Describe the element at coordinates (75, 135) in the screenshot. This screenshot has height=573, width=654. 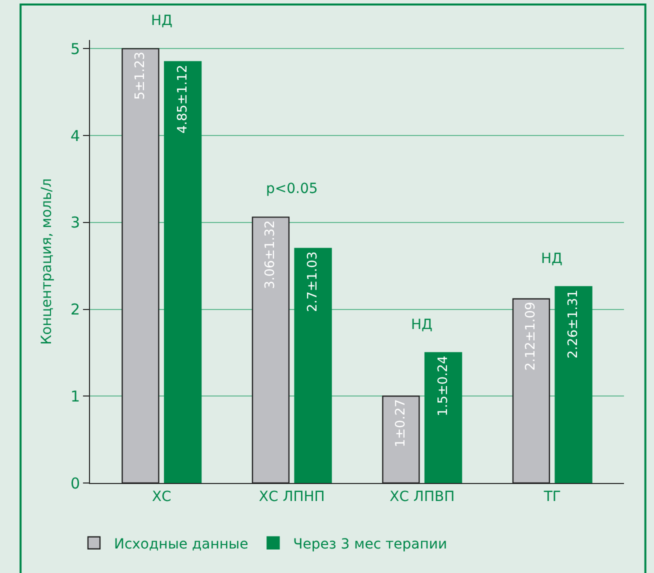
I see `y-tick-label: 4` at that location.